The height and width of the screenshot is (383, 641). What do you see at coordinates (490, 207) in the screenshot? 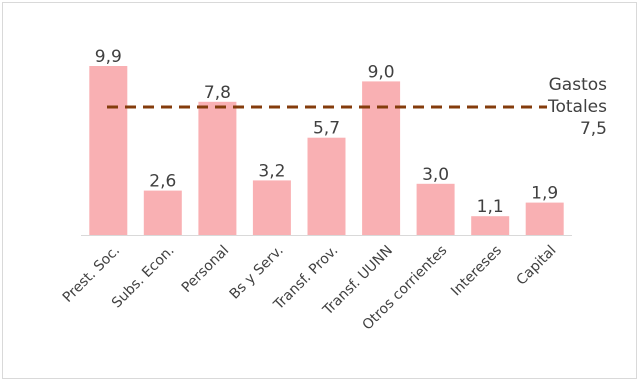
I see `value-label-7: 1,1` at bounding box center [490, 207].